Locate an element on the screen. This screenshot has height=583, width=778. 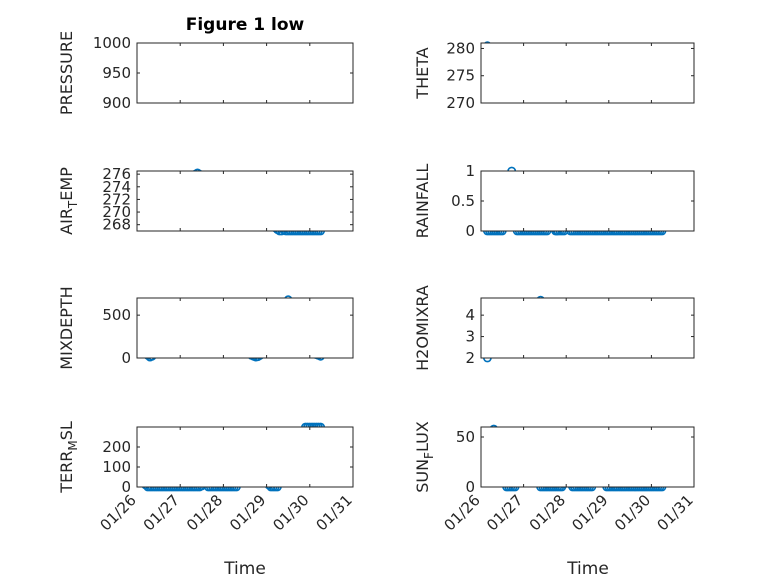
y-axis-label: THETA is located at coordinates (422, 73).